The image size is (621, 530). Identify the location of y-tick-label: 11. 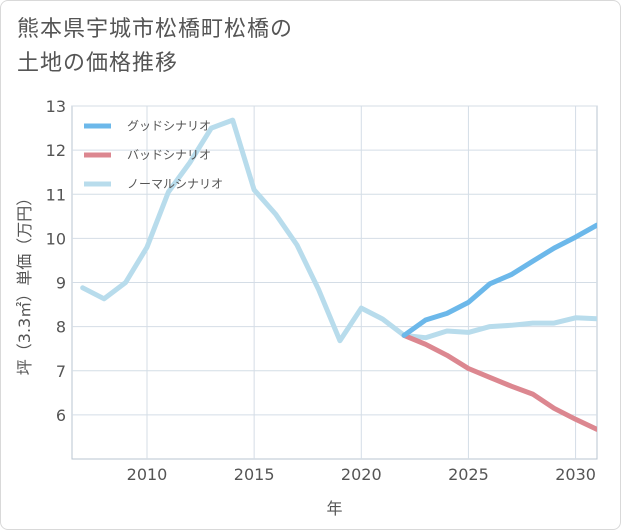
(56, 194).